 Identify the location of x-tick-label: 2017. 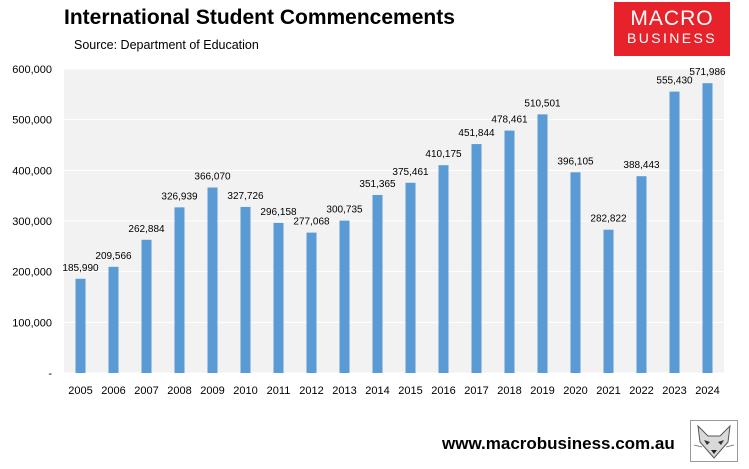
(476, 391).